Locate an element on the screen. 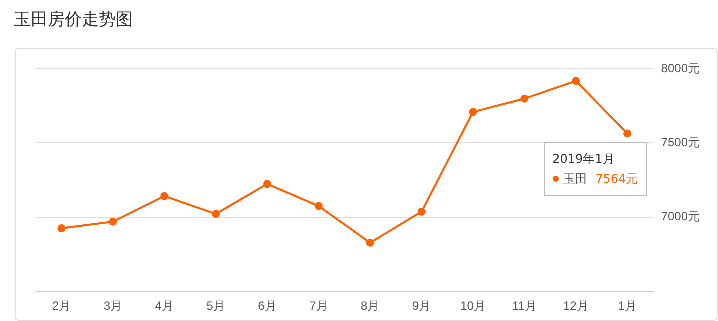 The height and width of the screenshot is (321, 718). x-tick-label: 7月 is located at coordinates (319, 306).